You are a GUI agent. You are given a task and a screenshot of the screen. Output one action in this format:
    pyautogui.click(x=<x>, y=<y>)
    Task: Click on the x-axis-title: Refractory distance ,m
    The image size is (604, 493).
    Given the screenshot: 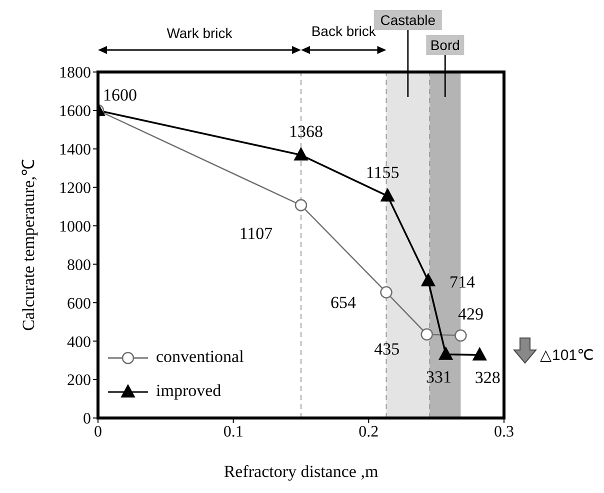 What is the action you would take?
    pyautogui.click(x=301, y=471)
    